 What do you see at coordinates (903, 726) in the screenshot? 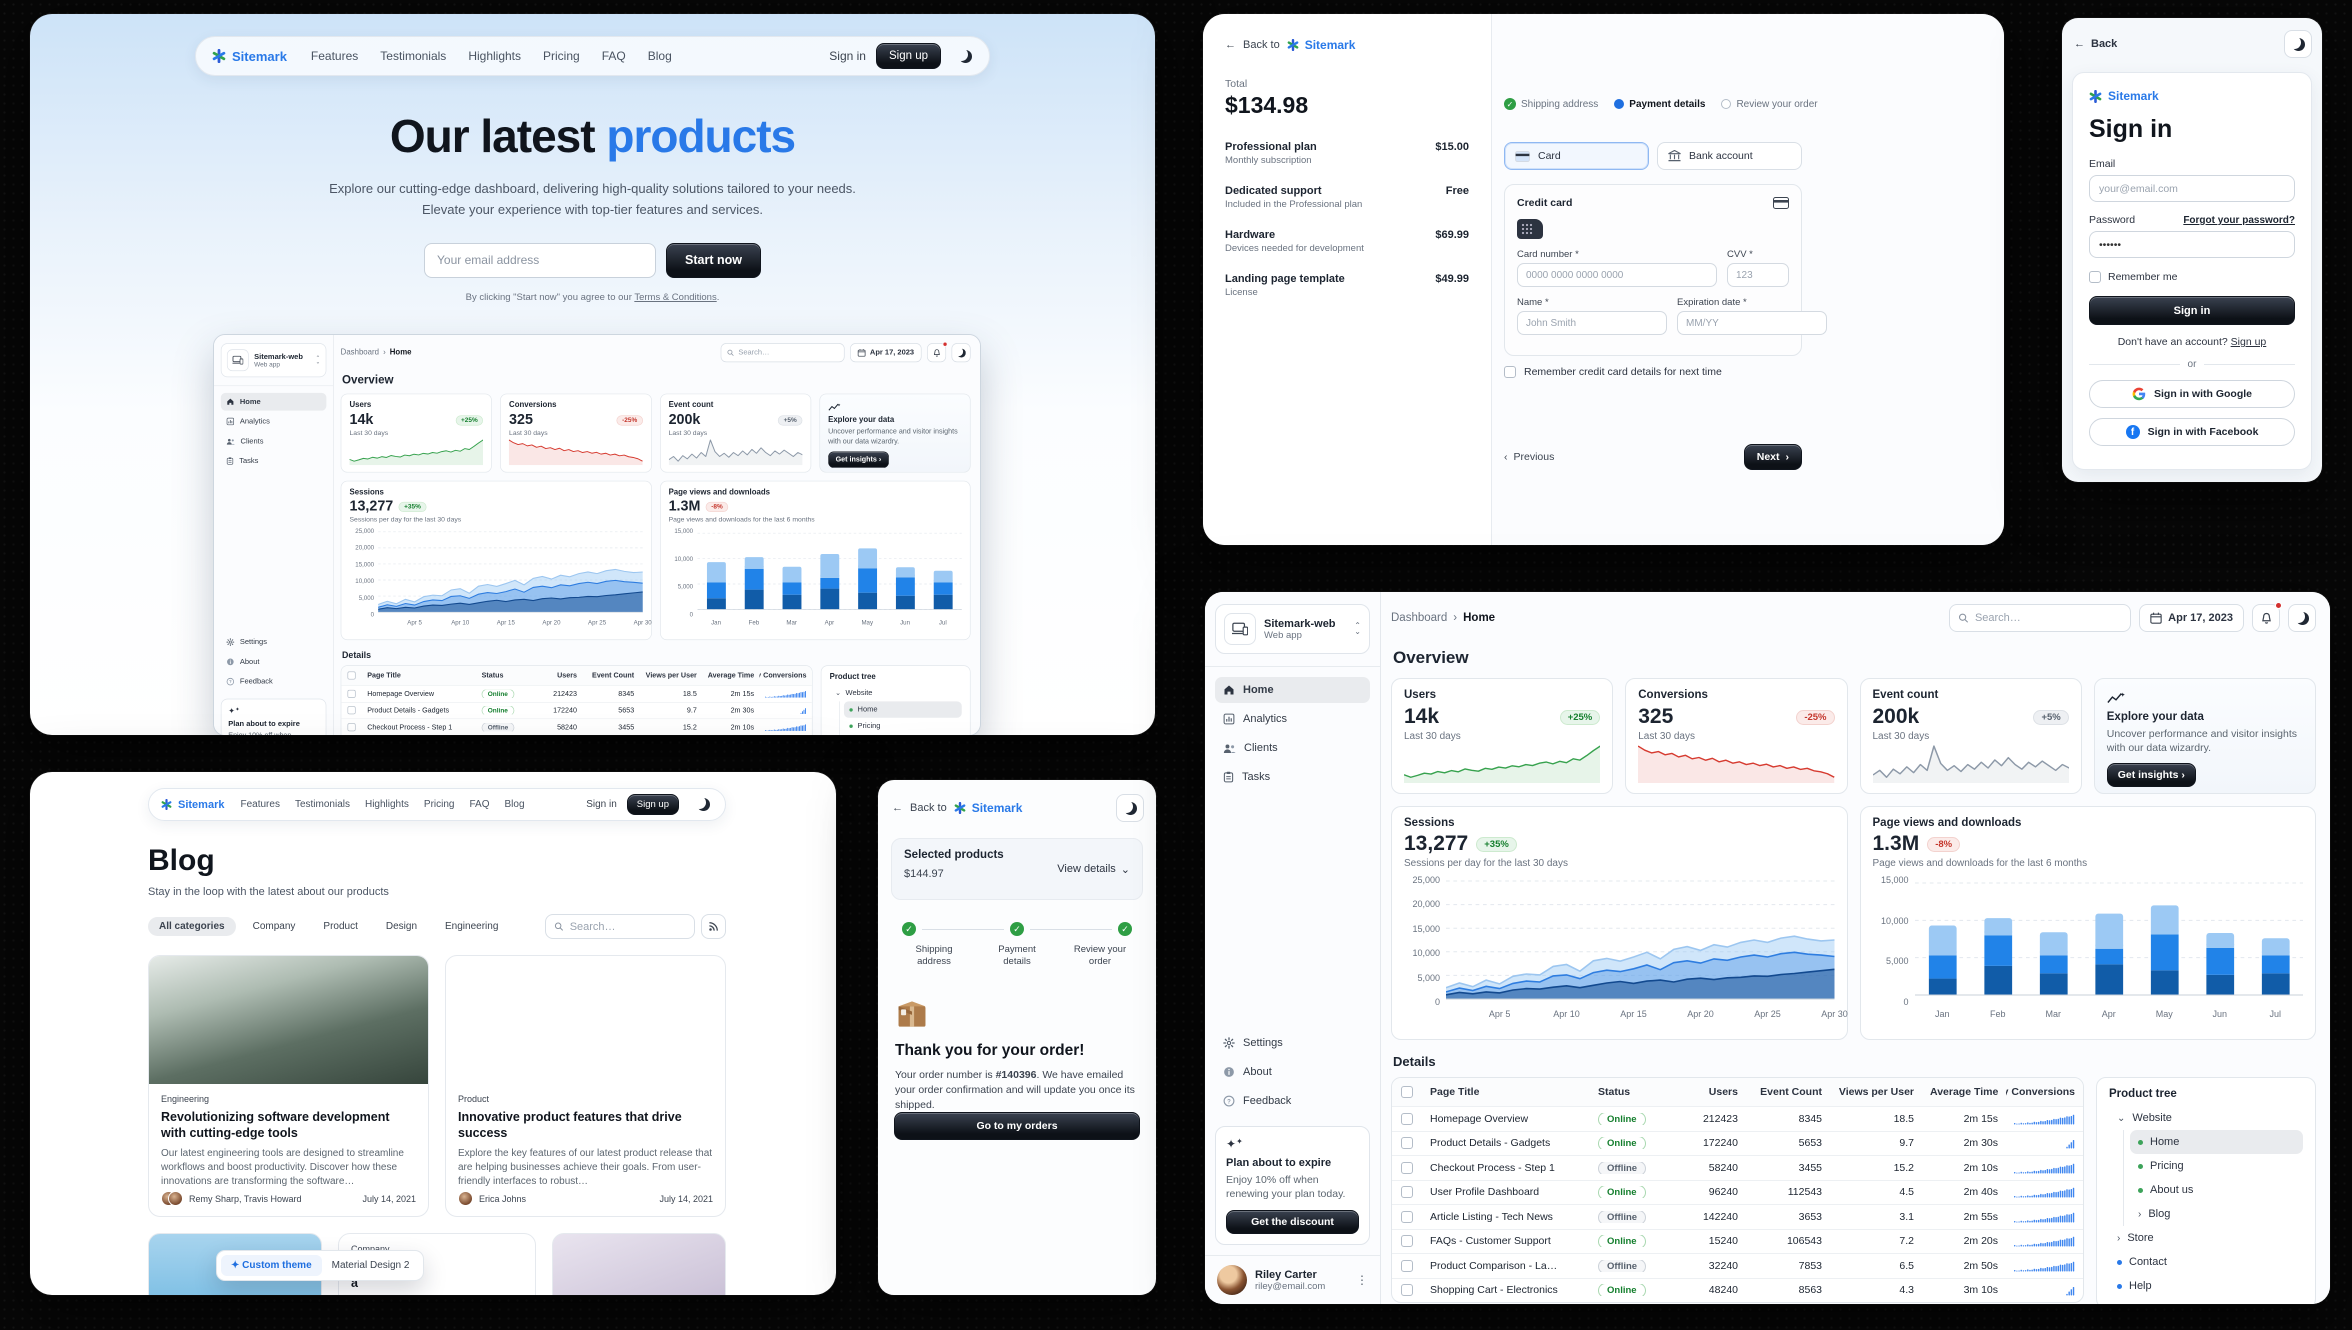
I see `tree-item-pricing: Pricing` at bounding box center [903, 726].